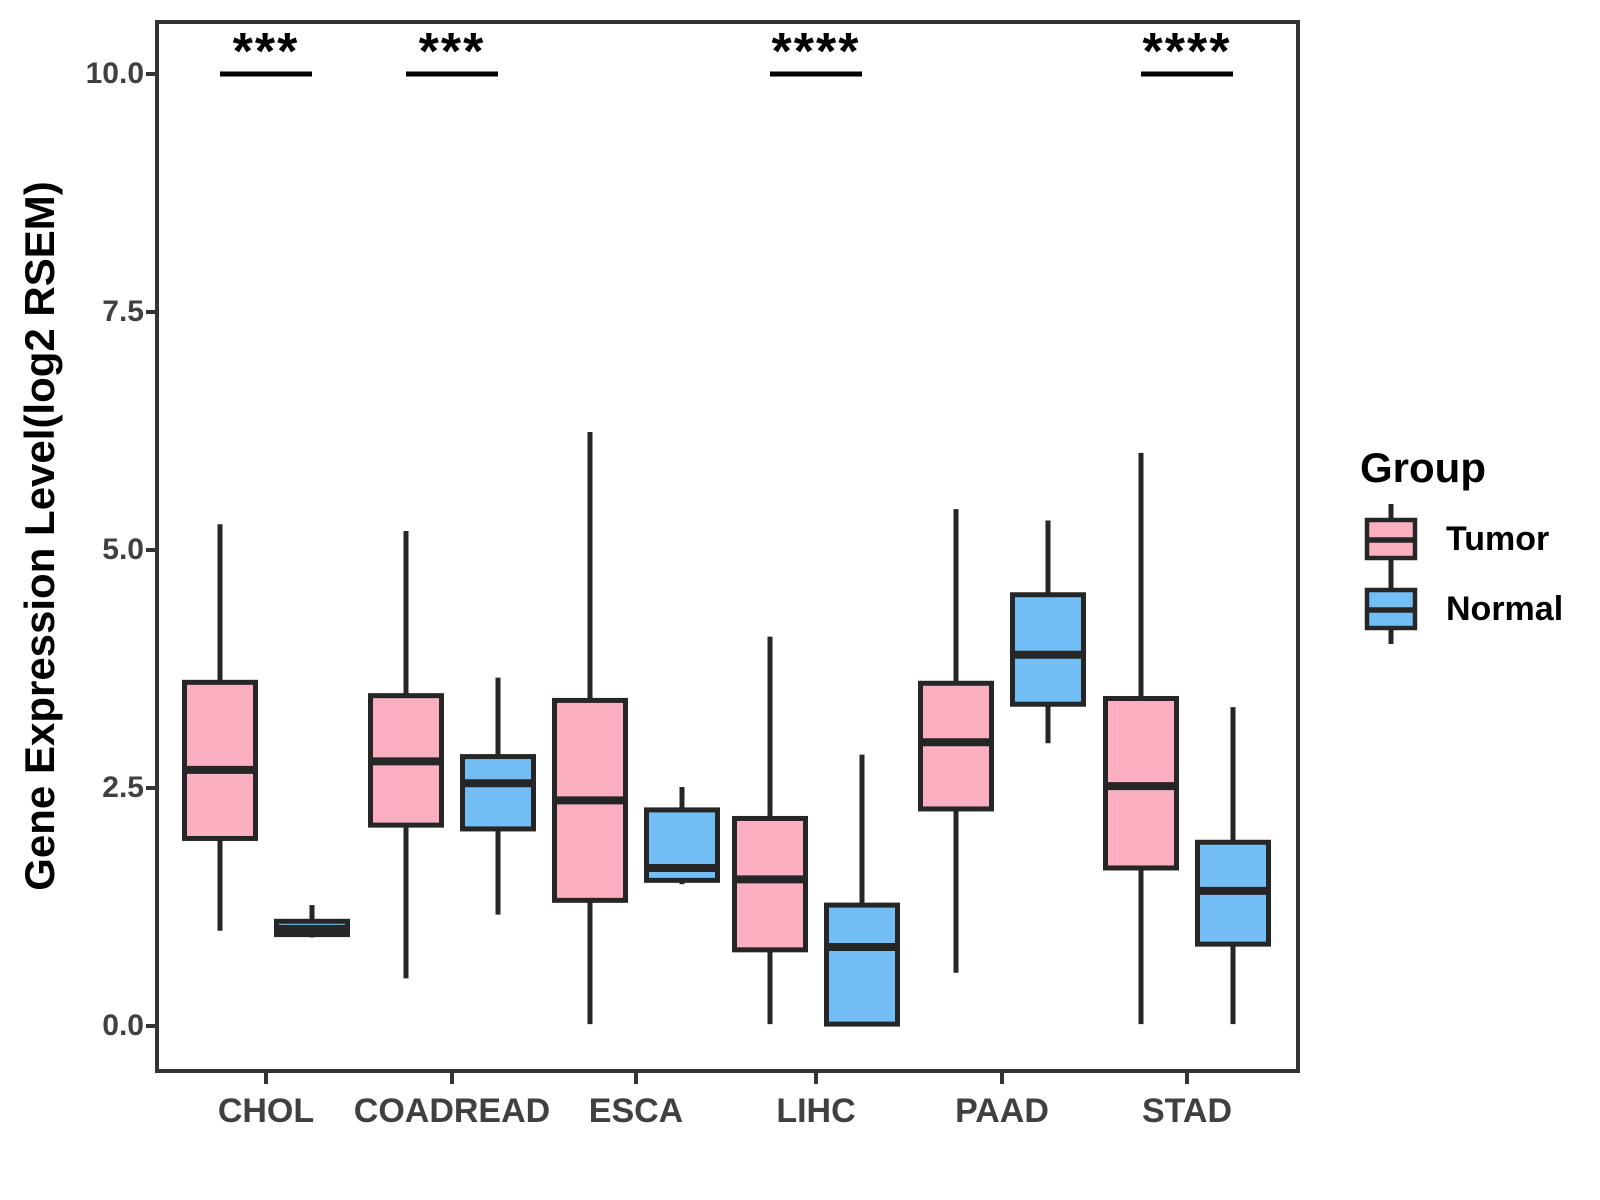  What do you see at coordinates (123, 1025) in the screenshot?
I see `y-tick-label: 0.0` at bounding box center [123, 1025].